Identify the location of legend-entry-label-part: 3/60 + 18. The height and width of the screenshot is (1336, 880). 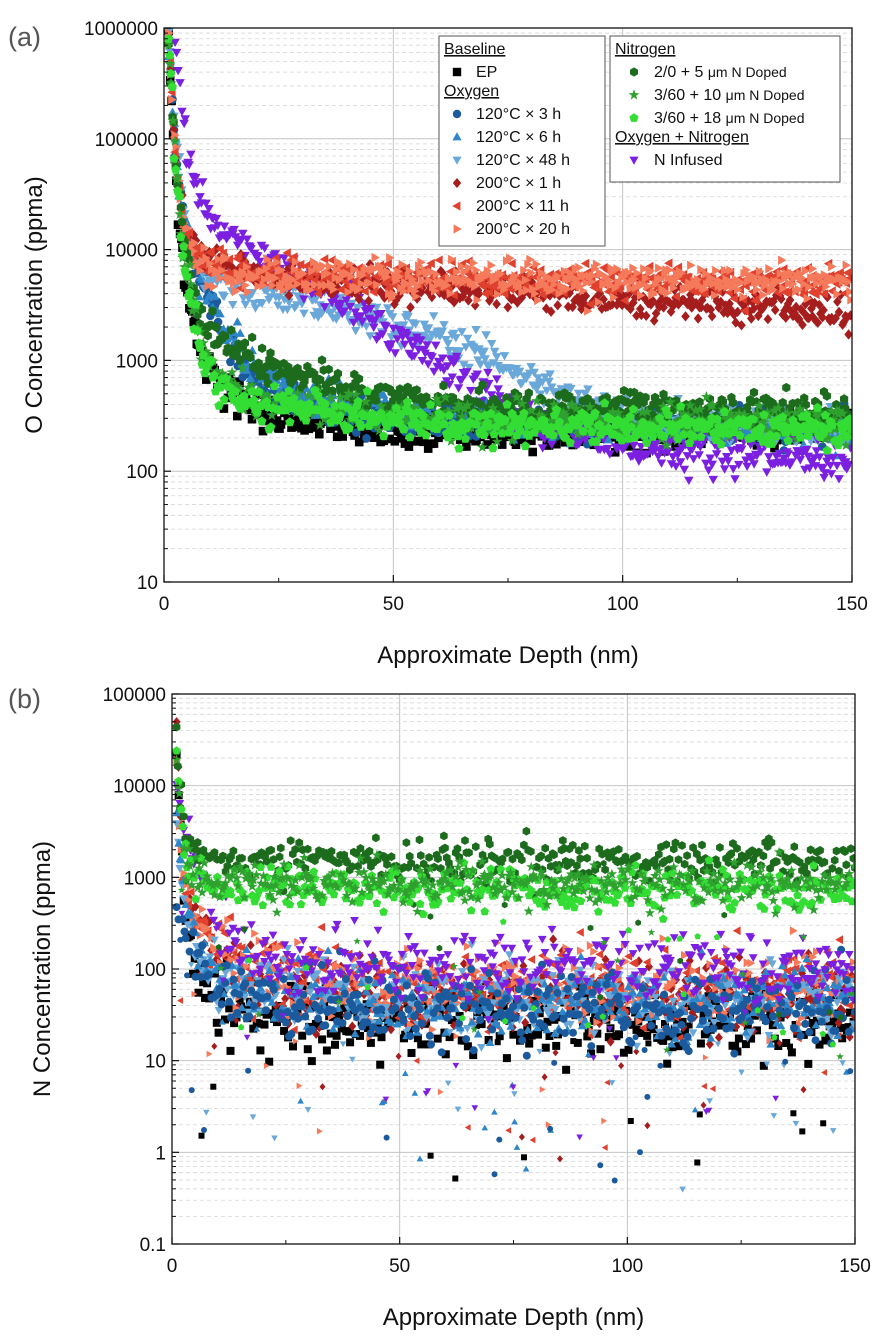
(690, 118).